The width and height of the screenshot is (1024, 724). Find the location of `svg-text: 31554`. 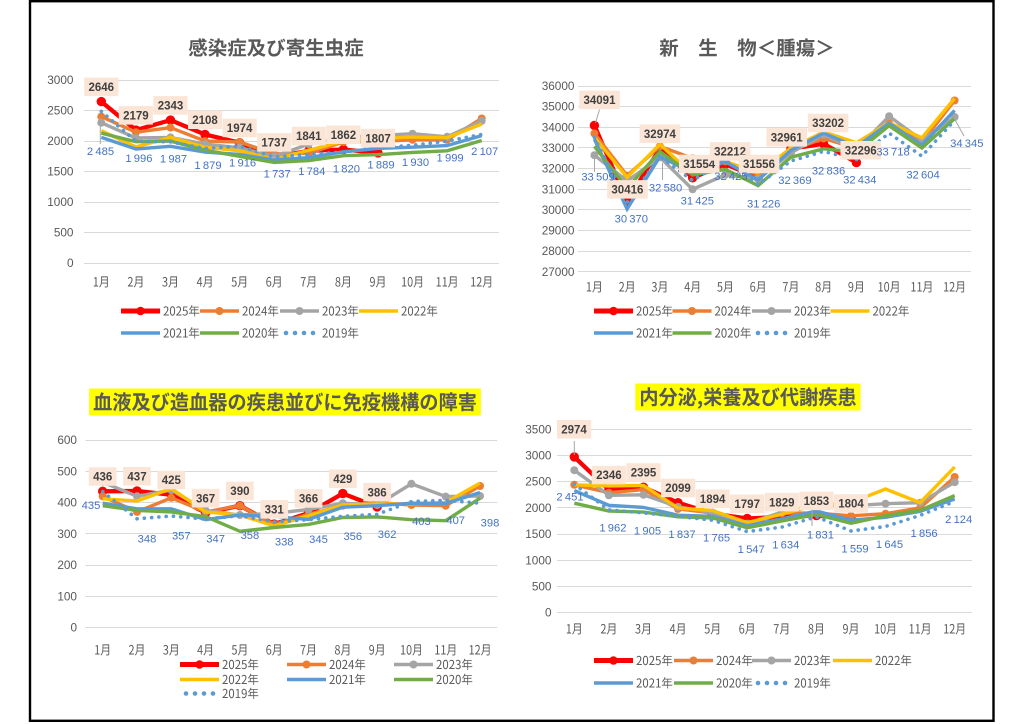

svg-text: 31554 is located at coordinates (699, 165).